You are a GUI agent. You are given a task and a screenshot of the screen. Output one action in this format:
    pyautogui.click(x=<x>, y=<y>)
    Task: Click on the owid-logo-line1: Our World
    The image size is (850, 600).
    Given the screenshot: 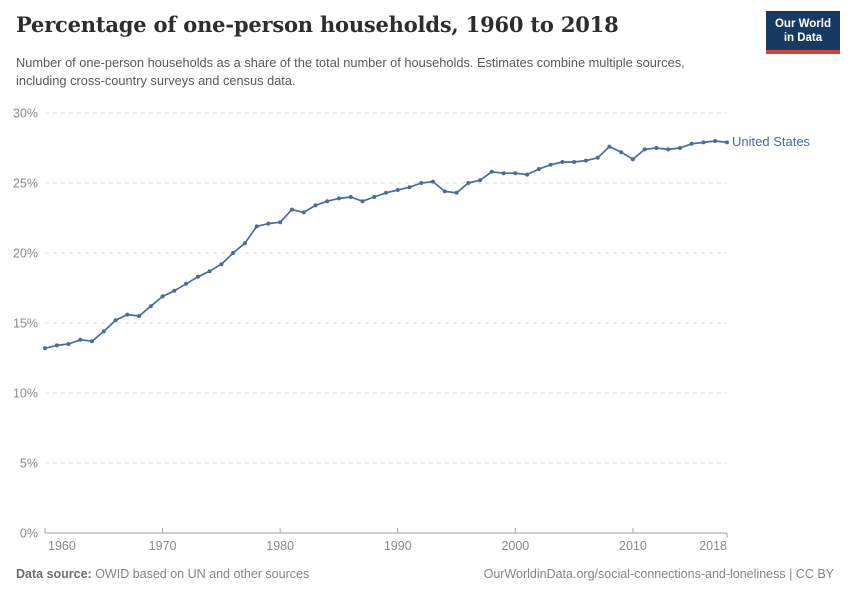 What is the action you would take?
    pyautogui.click(x=802, y=24)
    